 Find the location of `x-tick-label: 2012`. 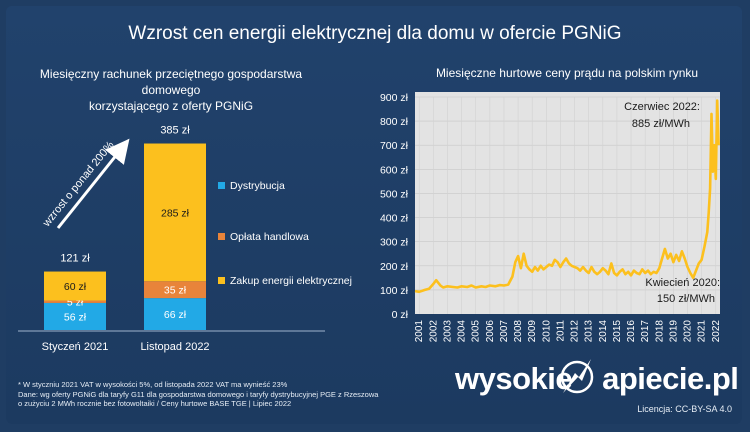

x-tick-label: 2012 is located at coordinates (575, 331).